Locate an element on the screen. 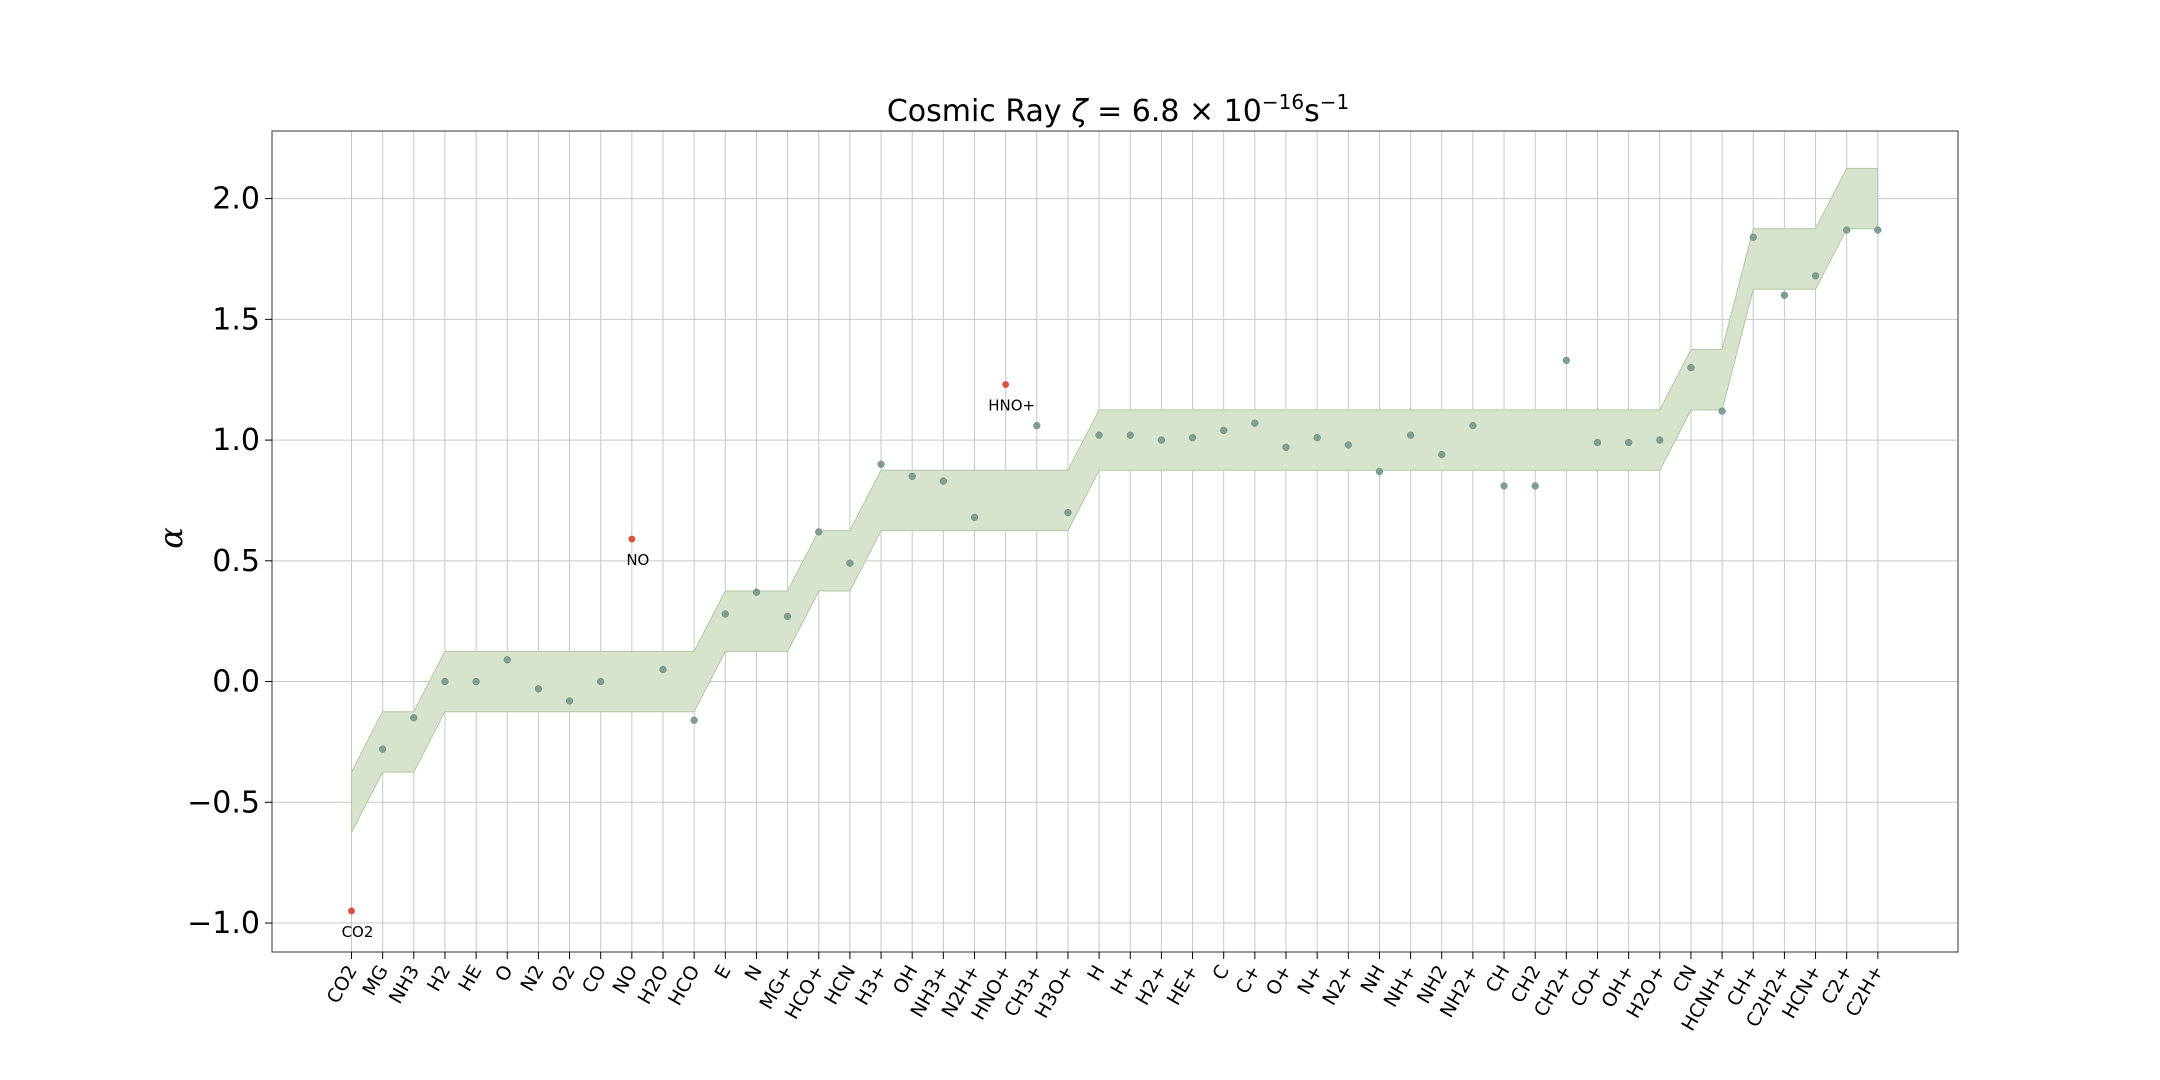  x-tick-label: N is located at coordinates (754, 973).